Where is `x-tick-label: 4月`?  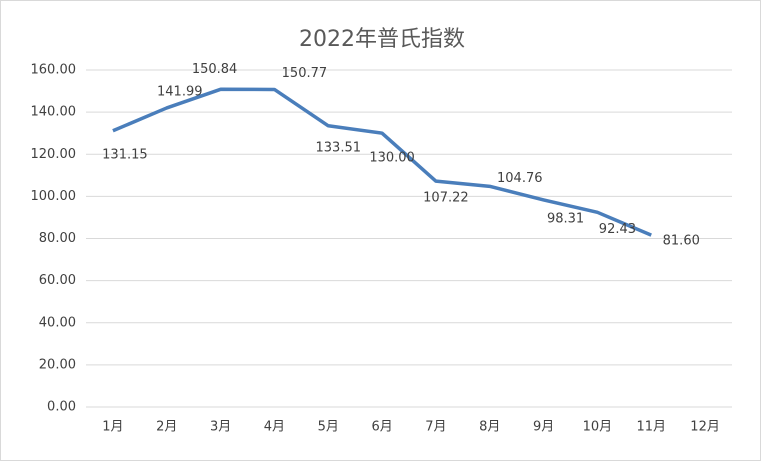
x-tick-label: 4月 is located at coordinates (274, 427).